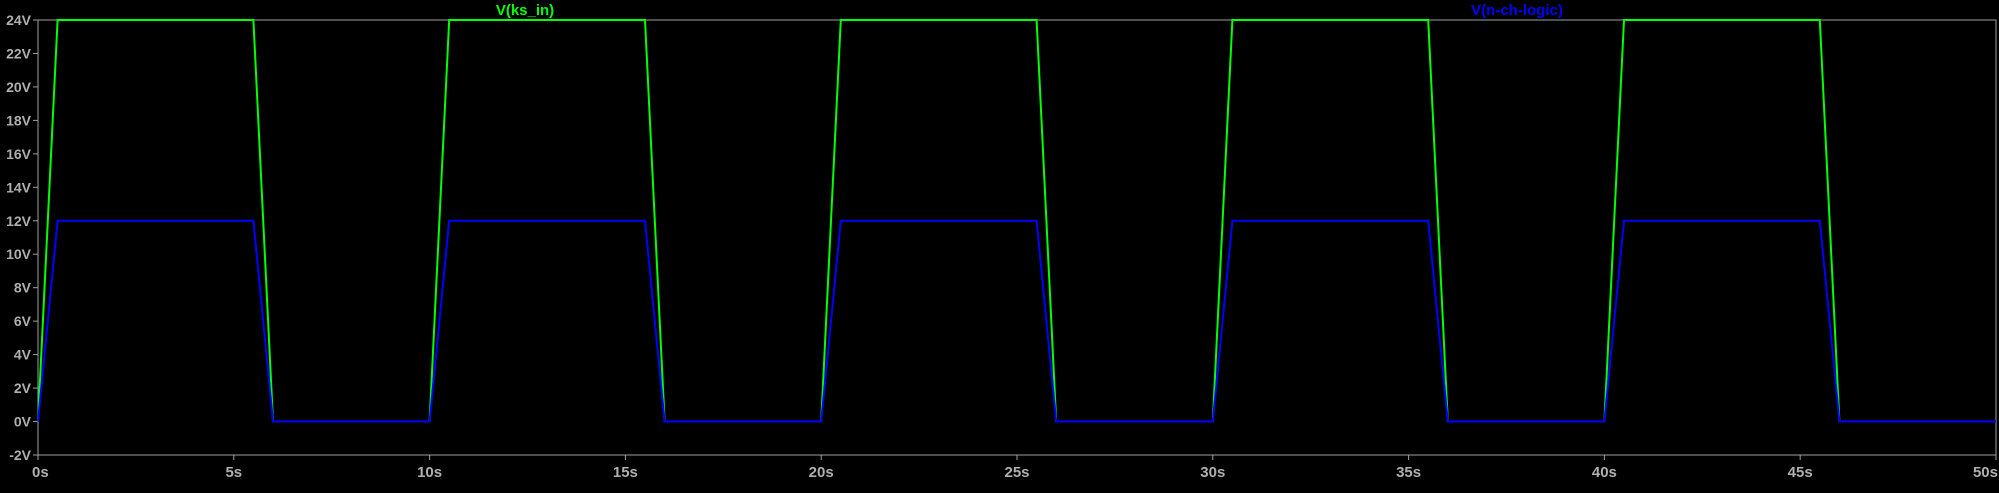  What do you see at coordinates (19, 221) in the screenshot?
I see `y-tick-label: 12V` at bounding box center [19, 221].